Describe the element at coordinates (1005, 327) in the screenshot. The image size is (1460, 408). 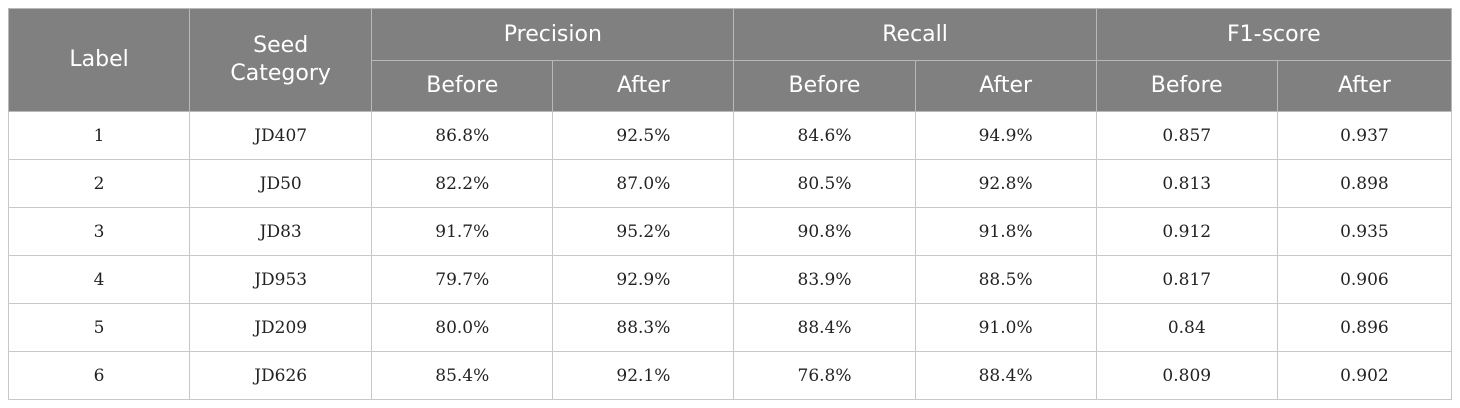
I see `cell-recall-after: 91.0%` at that location.